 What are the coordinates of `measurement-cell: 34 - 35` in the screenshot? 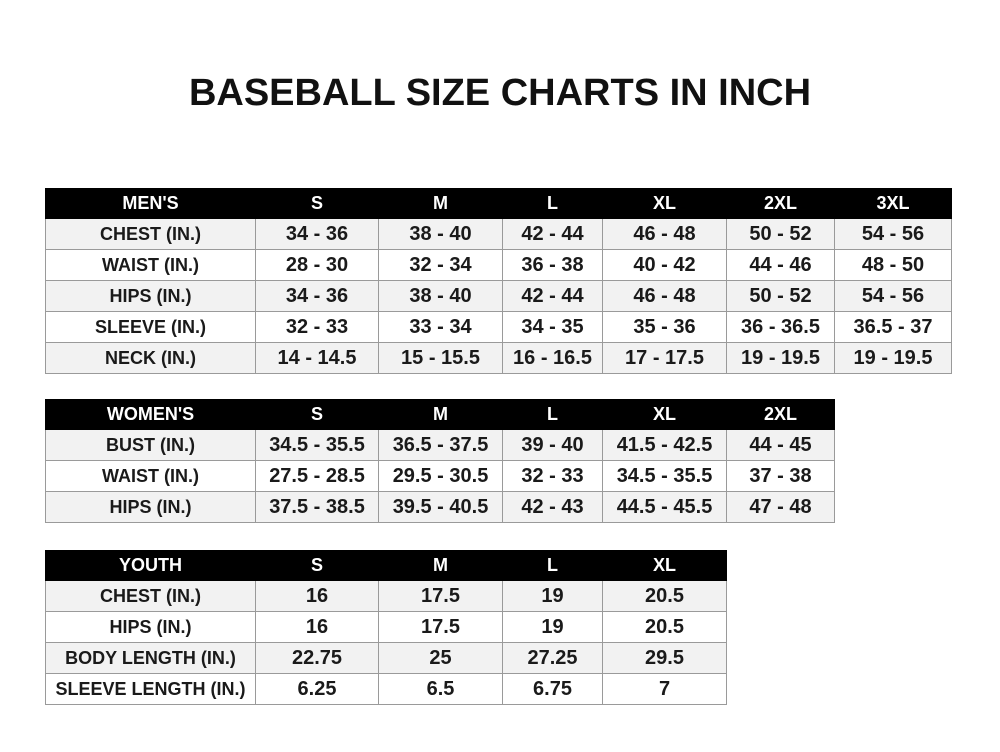 It's located at (552, 327).